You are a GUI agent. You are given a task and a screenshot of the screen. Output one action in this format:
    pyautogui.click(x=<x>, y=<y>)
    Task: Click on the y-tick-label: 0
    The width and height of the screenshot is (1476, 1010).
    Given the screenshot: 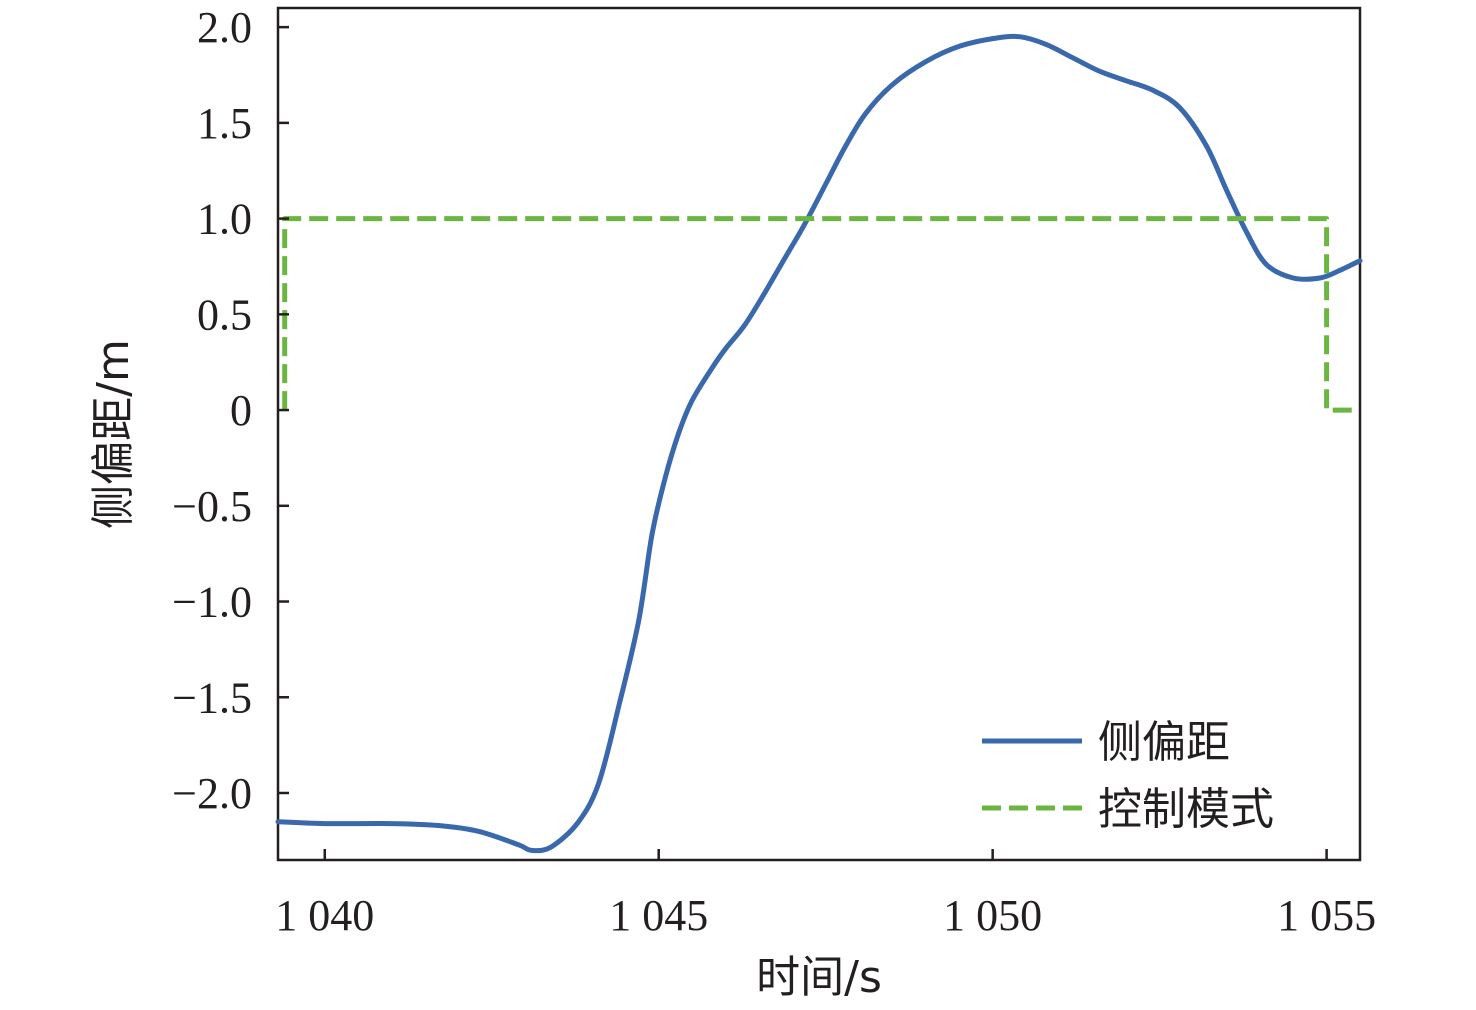 What is the action you would take?
    pyautogui.click(x=241, y=410)
    